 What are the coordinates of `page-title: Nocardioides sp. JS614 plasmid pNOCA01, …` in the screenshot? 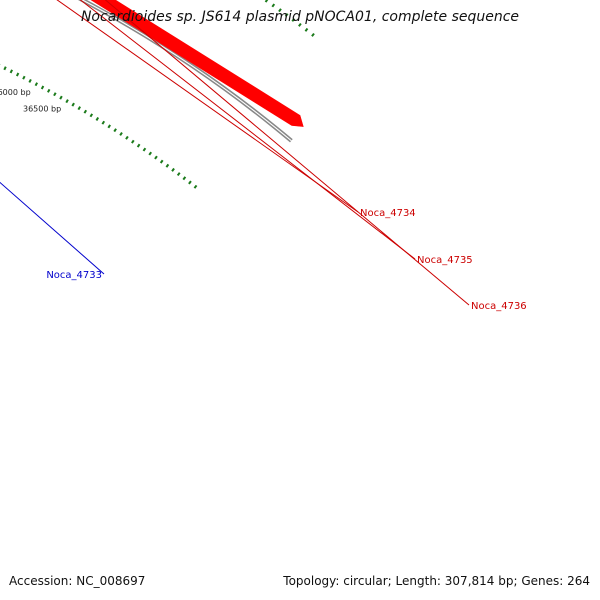 It's located at (300, 17).